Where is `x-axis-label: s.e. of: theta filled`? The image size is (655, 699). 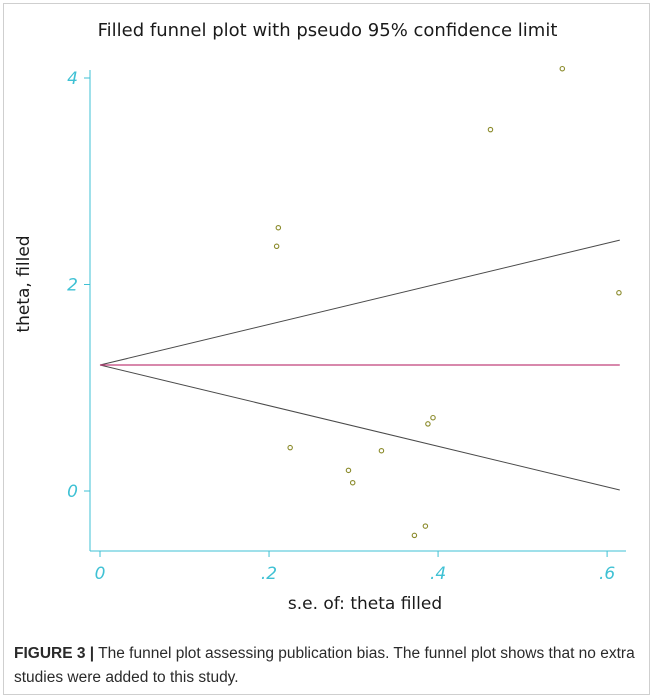
x-axis-label: s.e. of: theta filled is located at coordinates (365, 604).